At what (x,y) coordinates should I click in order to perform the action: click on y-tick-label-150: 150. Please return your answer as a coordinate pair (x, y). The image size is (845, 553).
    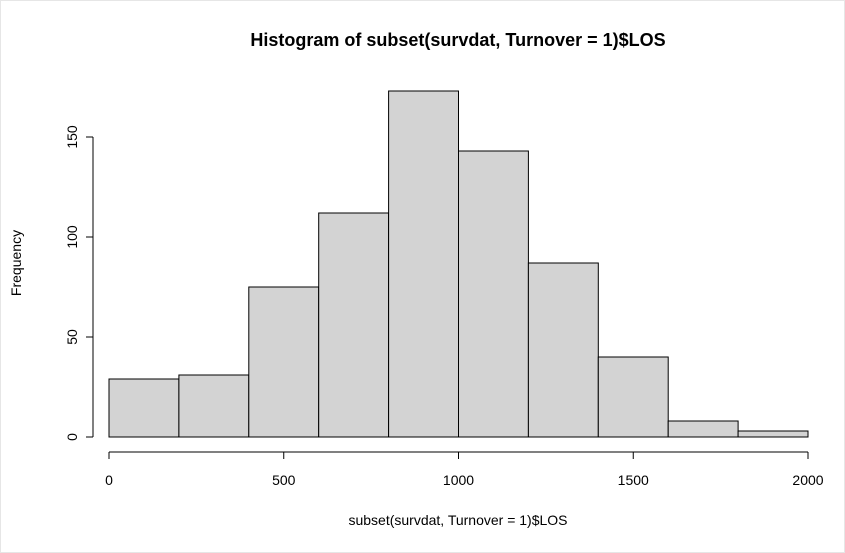
    Looking at the image, I should click on (72, 137).